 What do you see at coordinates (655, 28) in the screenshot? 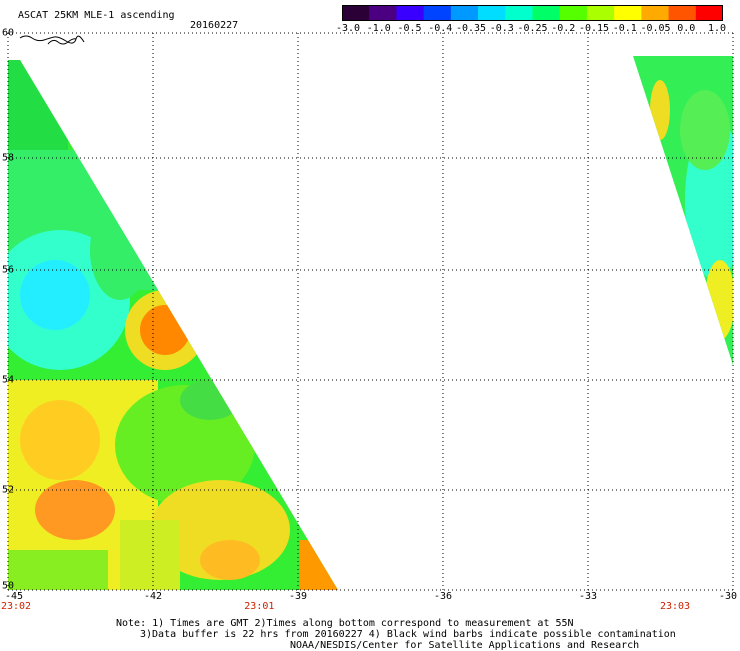
I see `colorbar-label: -0.05` at bounding box center [655, 28].